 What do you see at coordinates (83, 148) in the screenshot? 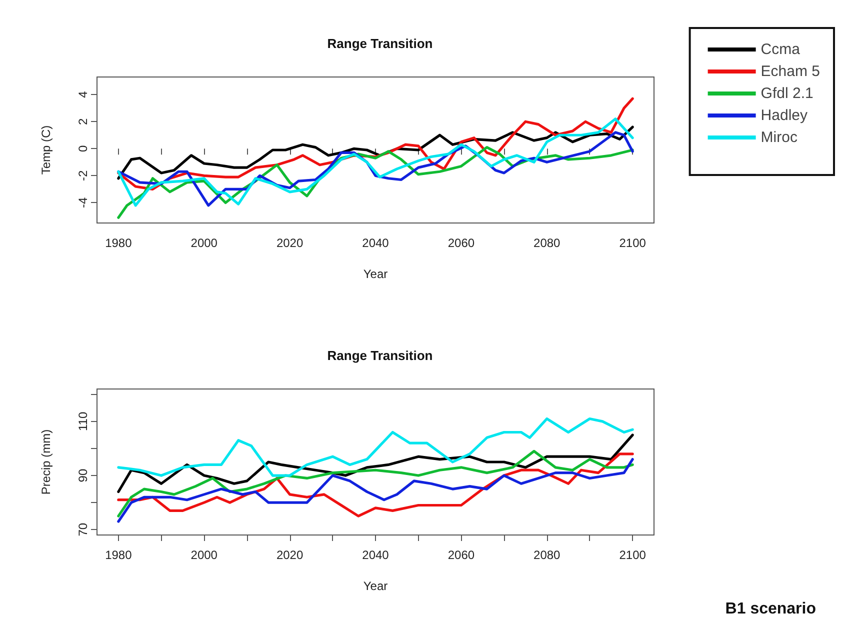
I see `y-tick-label: 0` at bounding box center [83, 148].